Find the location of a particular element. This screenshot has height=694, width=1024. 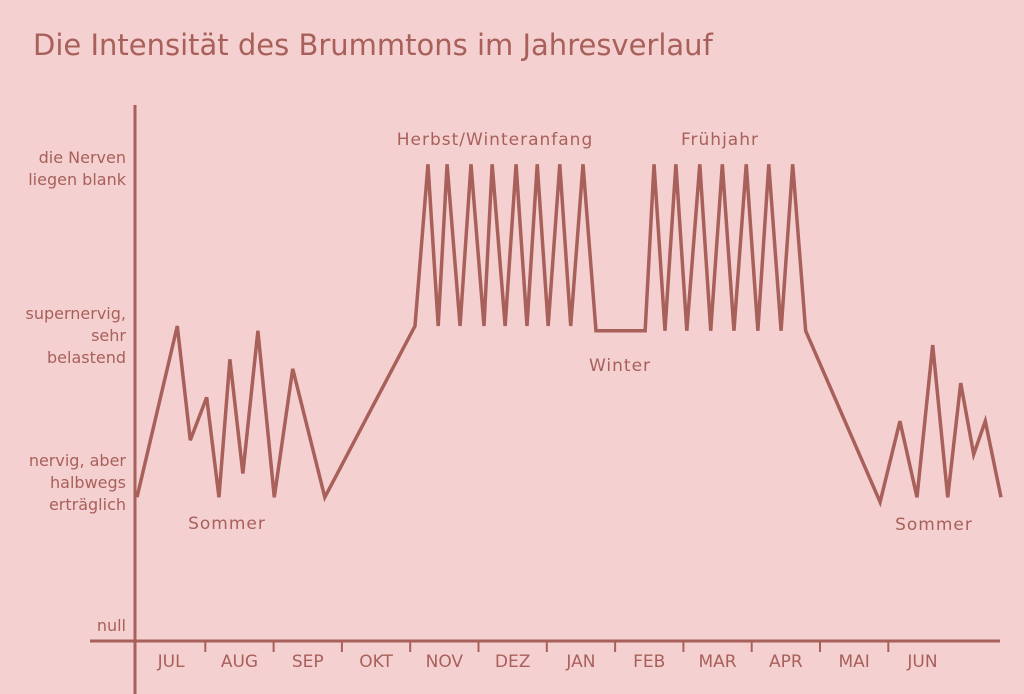

x-tick-label: APR is located at coordinates (786, 662).